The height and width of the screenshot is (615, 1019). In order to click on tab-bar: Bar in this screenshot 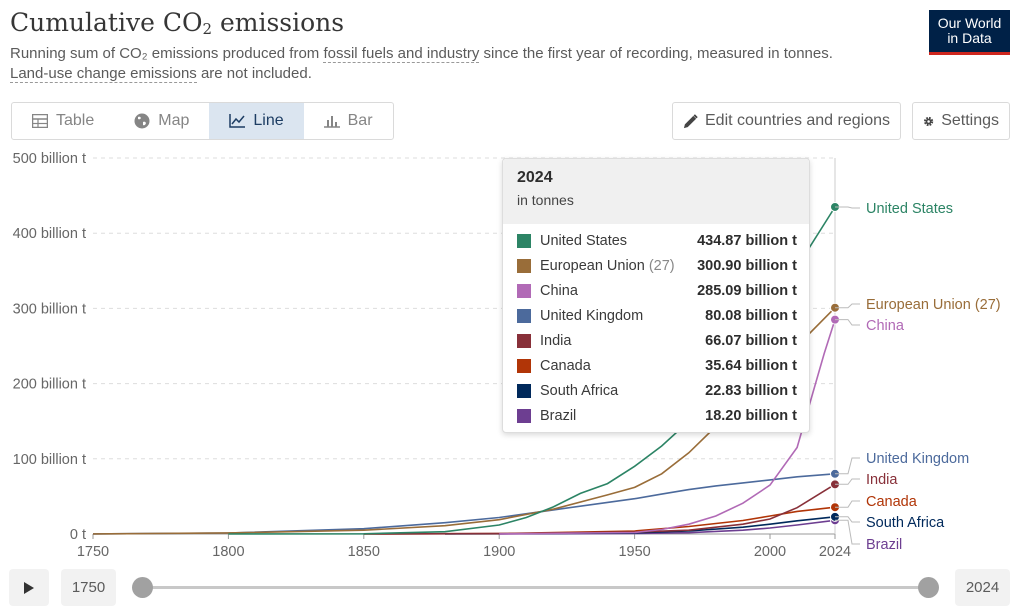, I will do `click(348, 121)`.